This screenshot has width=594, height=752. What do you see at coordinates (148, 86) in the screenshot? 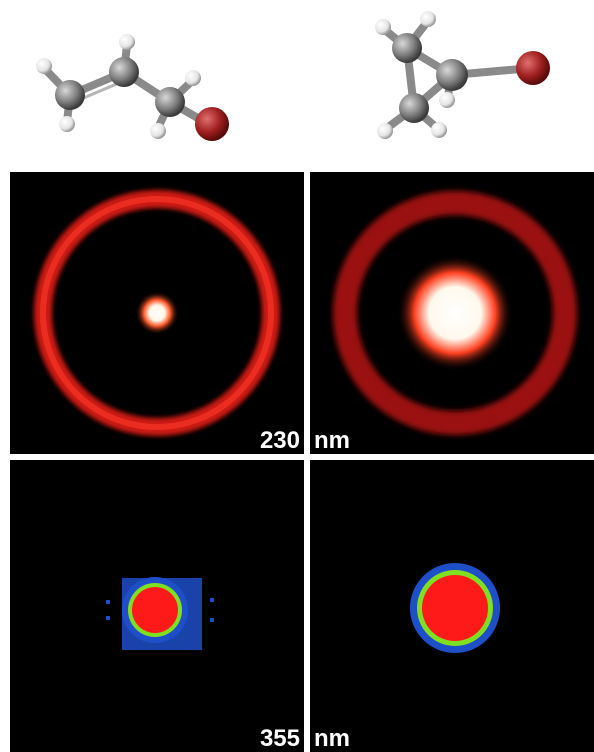
I see `allyl-bromide-molecule` at bounding box center [148, 86].